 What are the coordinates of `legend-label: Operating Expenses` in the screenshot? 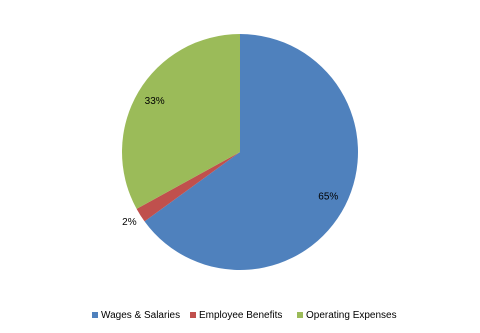 It's located at (351, 315).